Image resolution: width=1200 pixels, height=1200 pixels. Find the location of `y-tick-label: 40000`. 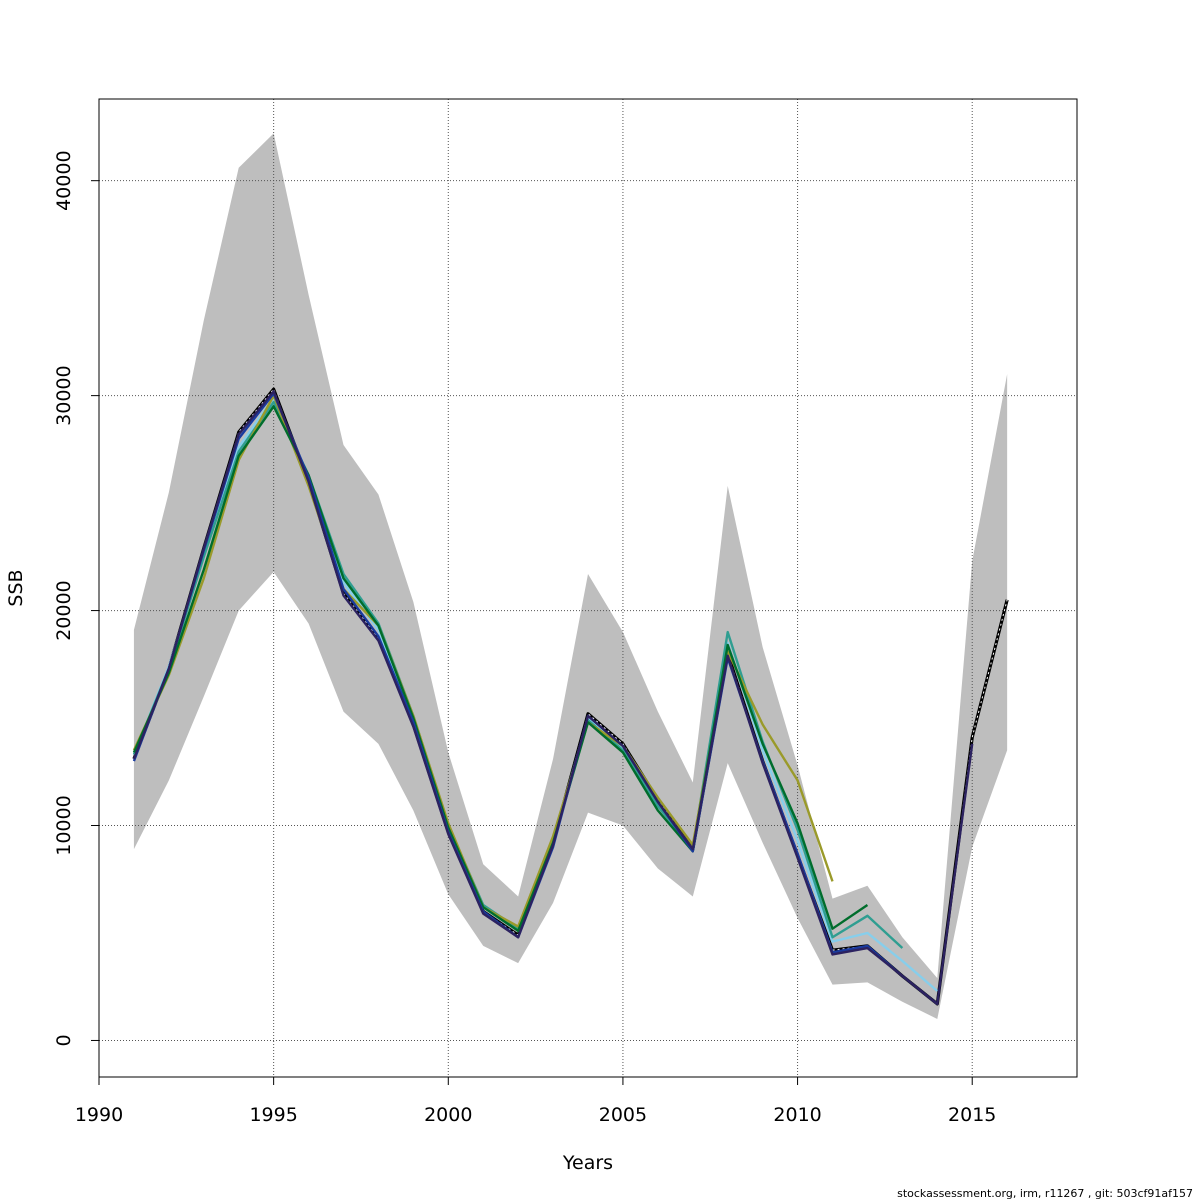

y-tick-label: 40000 is located at coordinates (64, 180).